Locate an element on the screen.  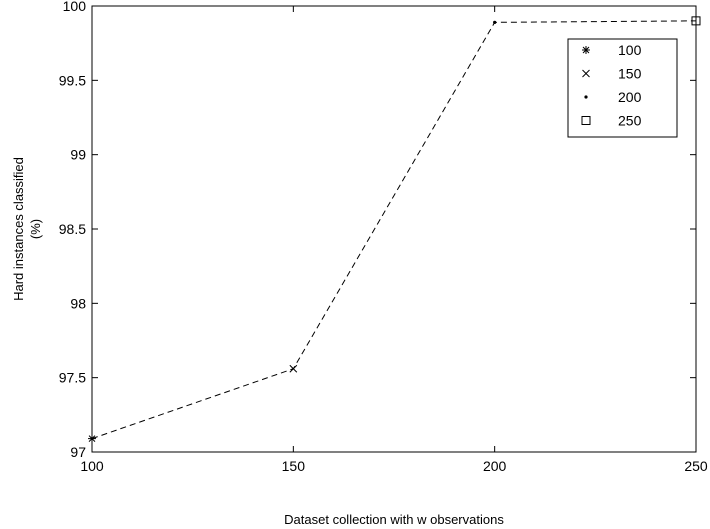
y-tick-label: 98 is located at coordinates (78, 303).